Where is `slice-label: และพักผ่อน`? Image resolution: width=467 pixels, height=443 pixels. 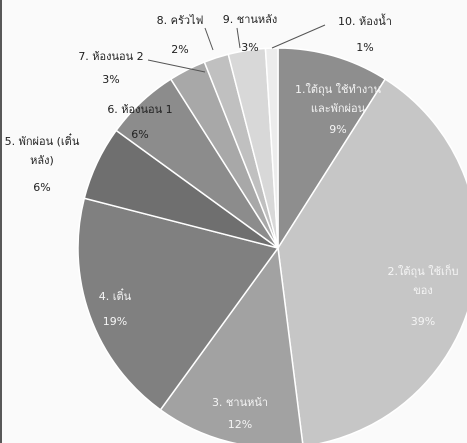 slice-label: และพักผ่อน is located at coordinates (338, 108).